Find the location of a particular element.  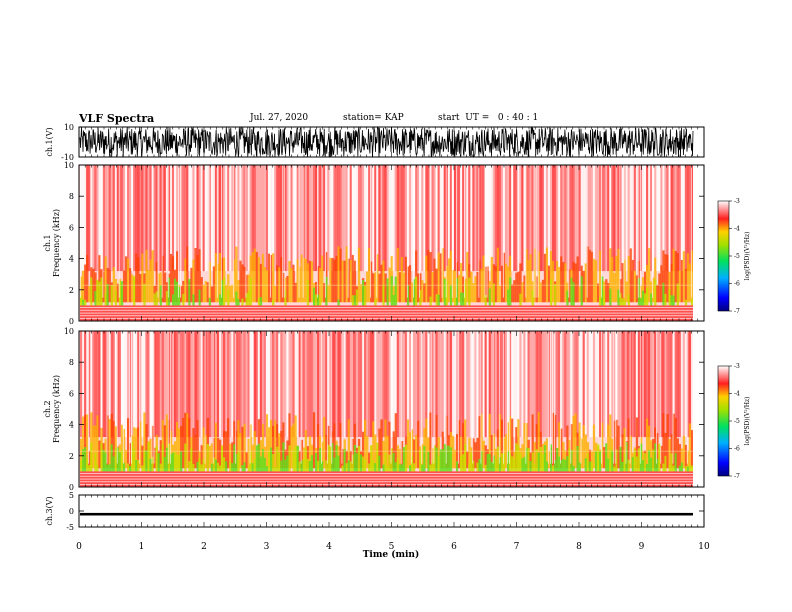

start-ut-label: start UT = 0 : 40 : 1 is located at coordinates (488, 118).